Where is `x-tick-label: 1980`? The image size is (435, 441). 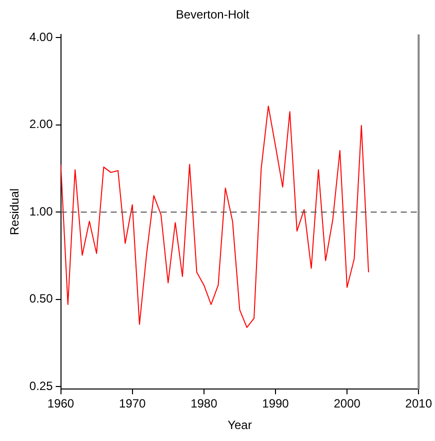
x-tick-label: 1980 is located at coordinates (204, 403).